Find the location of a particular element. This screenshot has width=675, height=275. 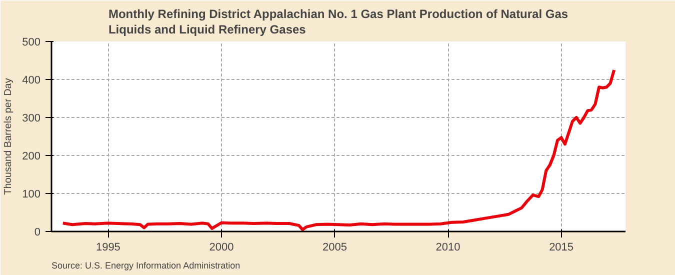

x-tick-label: 2015 is located at coordinates (561, 248).